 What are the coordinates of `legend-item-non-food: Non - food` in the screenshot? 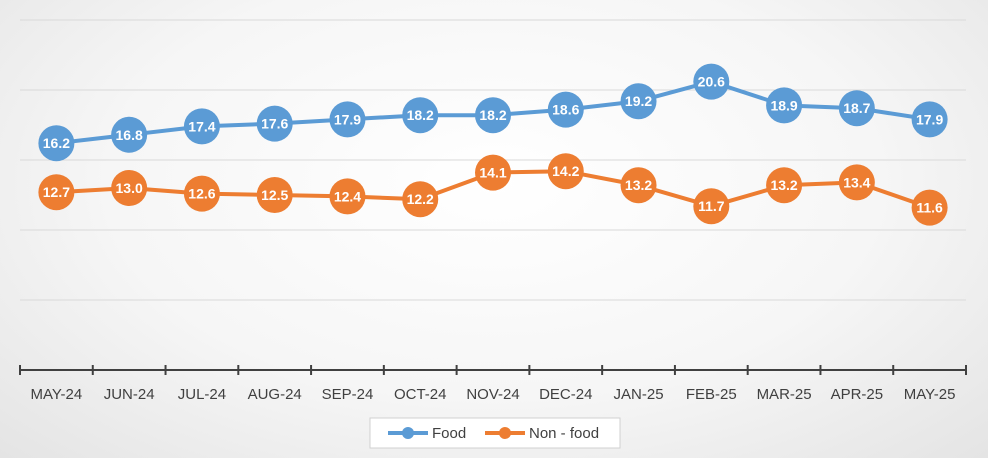 It's located at (542, 433).